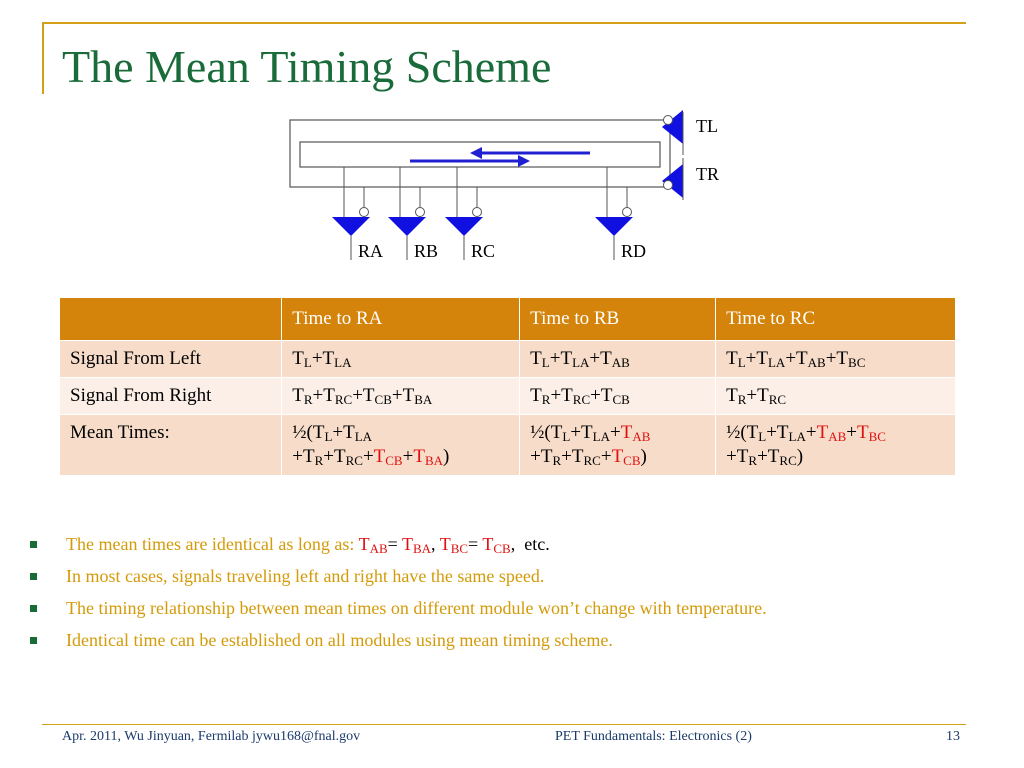  I want to click on receiver-ra: RA, so click(357, 214).